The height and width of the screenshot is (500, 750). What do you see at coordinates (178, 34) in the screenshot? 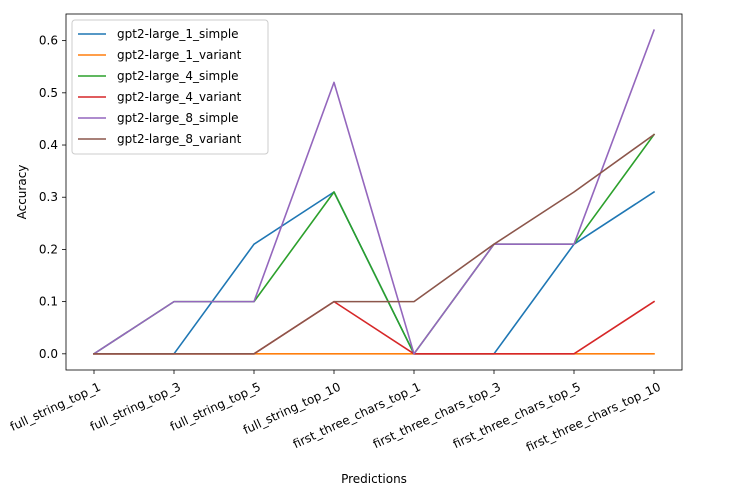
I see `legend-label: gpt2-large_1_simple` at bounding box center [178, 34].